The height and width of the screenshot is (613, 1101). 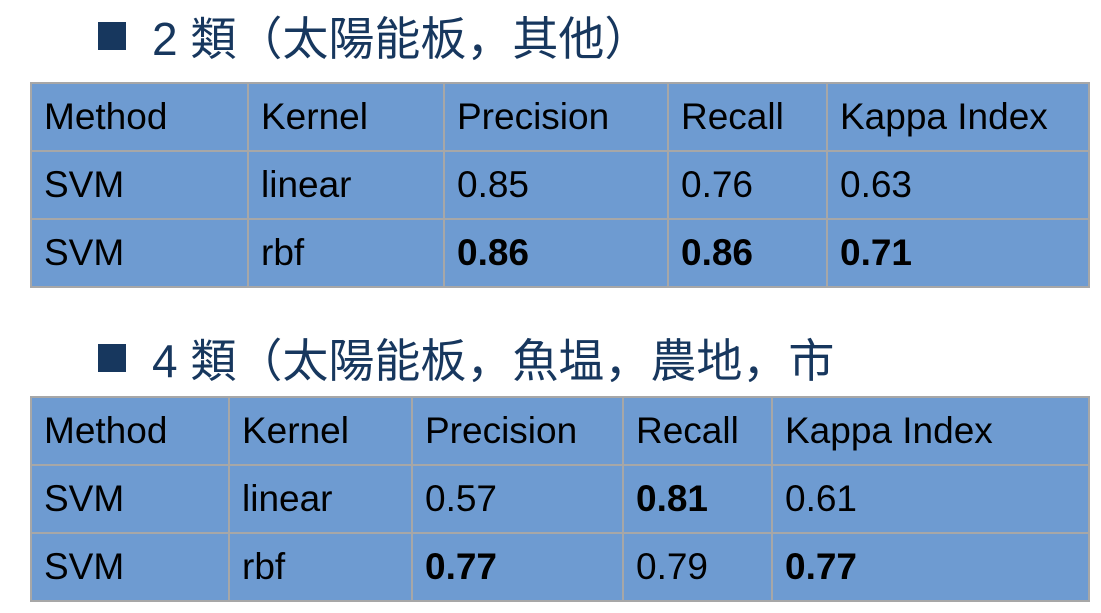 What do you see at coordinates (517, 567) in the screenshot?
I see `cell-precision: 0.77` at bounding box center [517, 567].